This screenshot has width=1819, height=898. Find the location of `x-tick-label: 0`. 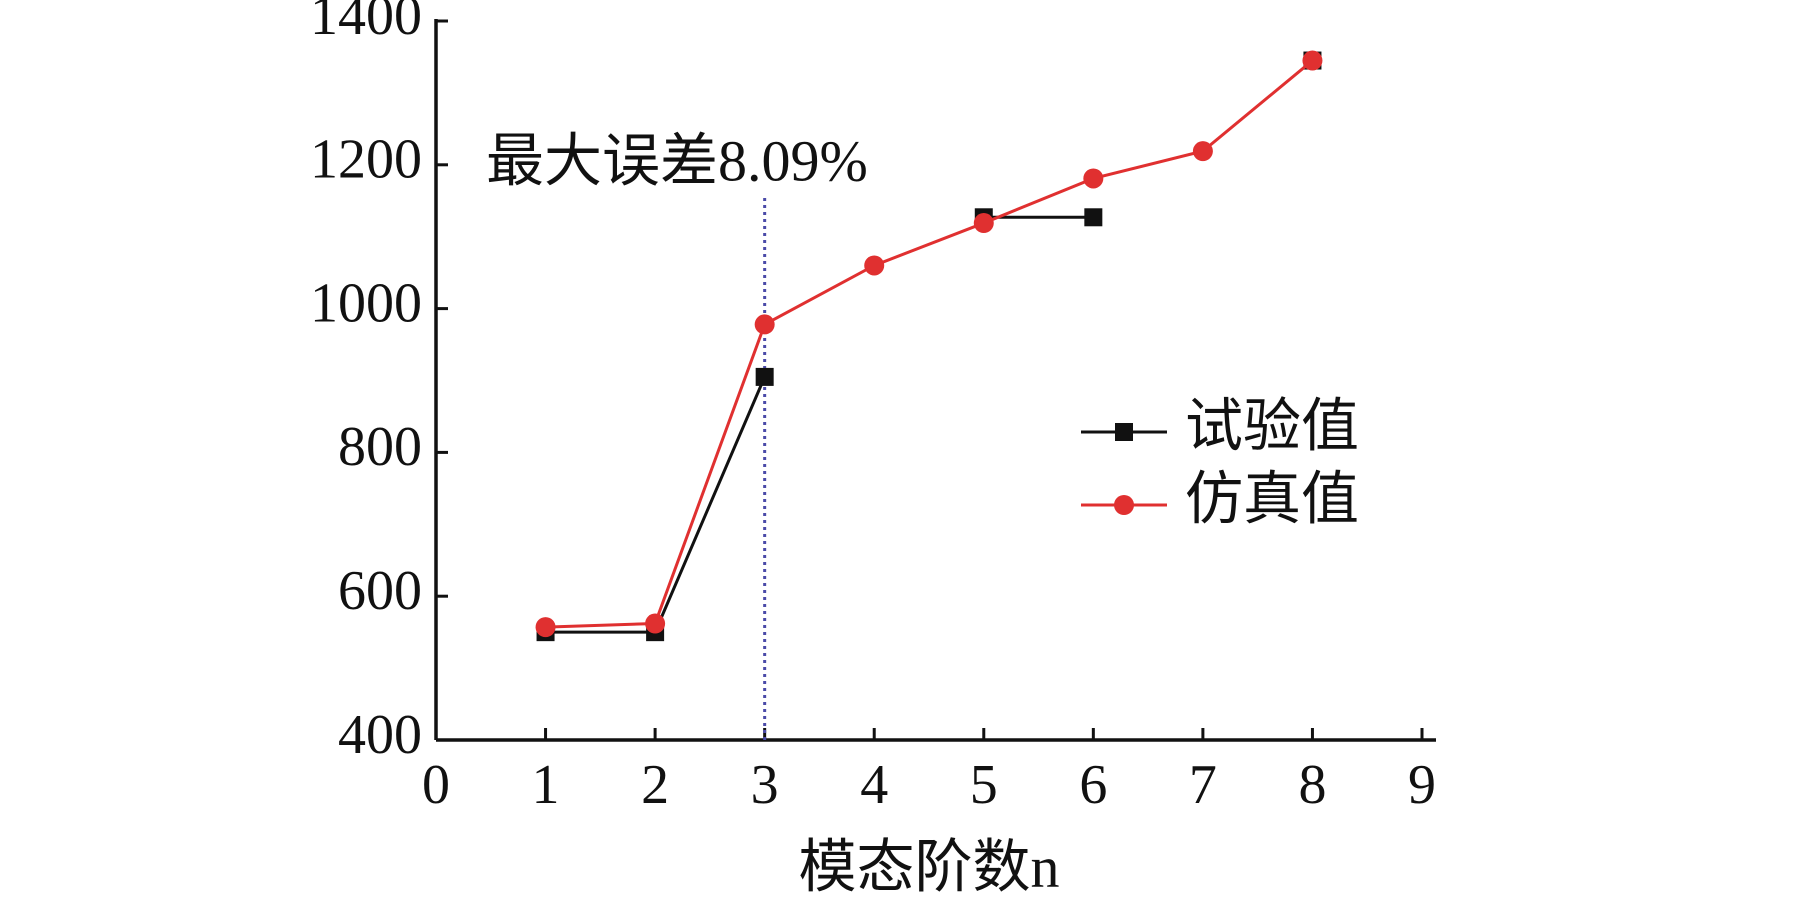

x-tick-label: 0 is located at coordinates (436, 785).